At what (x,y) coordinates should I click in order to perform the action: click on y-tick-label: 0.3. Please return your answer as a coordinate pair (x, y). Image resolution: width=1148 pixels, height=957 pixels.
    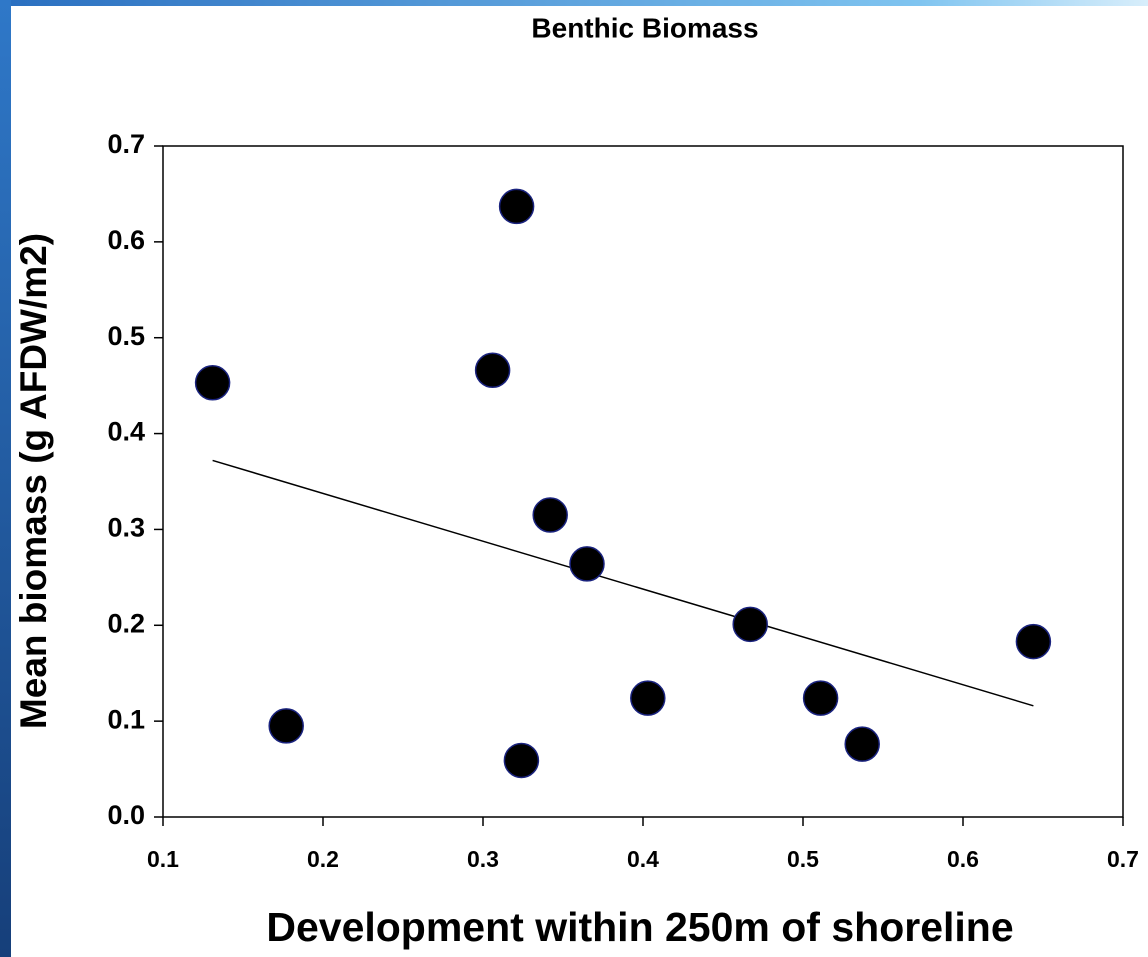
    Looking at the image, I should click on (126, 528).